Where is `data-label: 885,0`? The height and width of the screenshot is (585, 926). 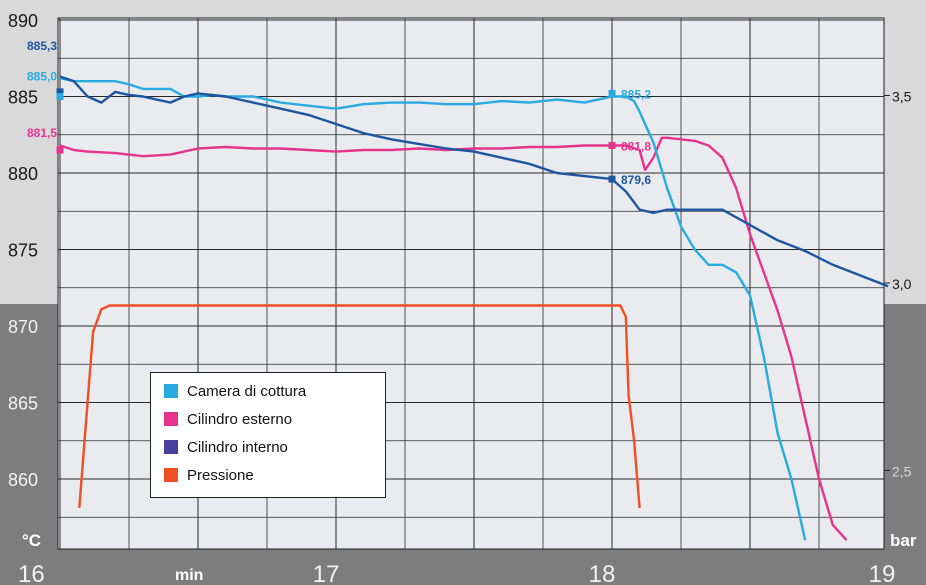 data-label: 885,0 is located at coordinates (42, 77).